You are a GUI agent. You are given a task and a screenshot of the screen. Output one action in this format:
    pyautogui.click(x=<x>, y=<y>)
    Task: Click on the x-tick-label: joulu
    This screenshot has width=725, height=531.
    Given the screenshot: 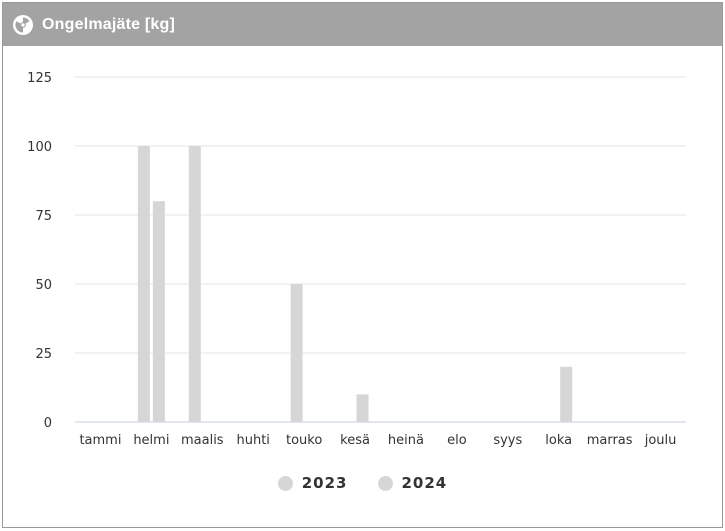 What is the action you would take?
    pyautogui.click(x=660, y=440)
    